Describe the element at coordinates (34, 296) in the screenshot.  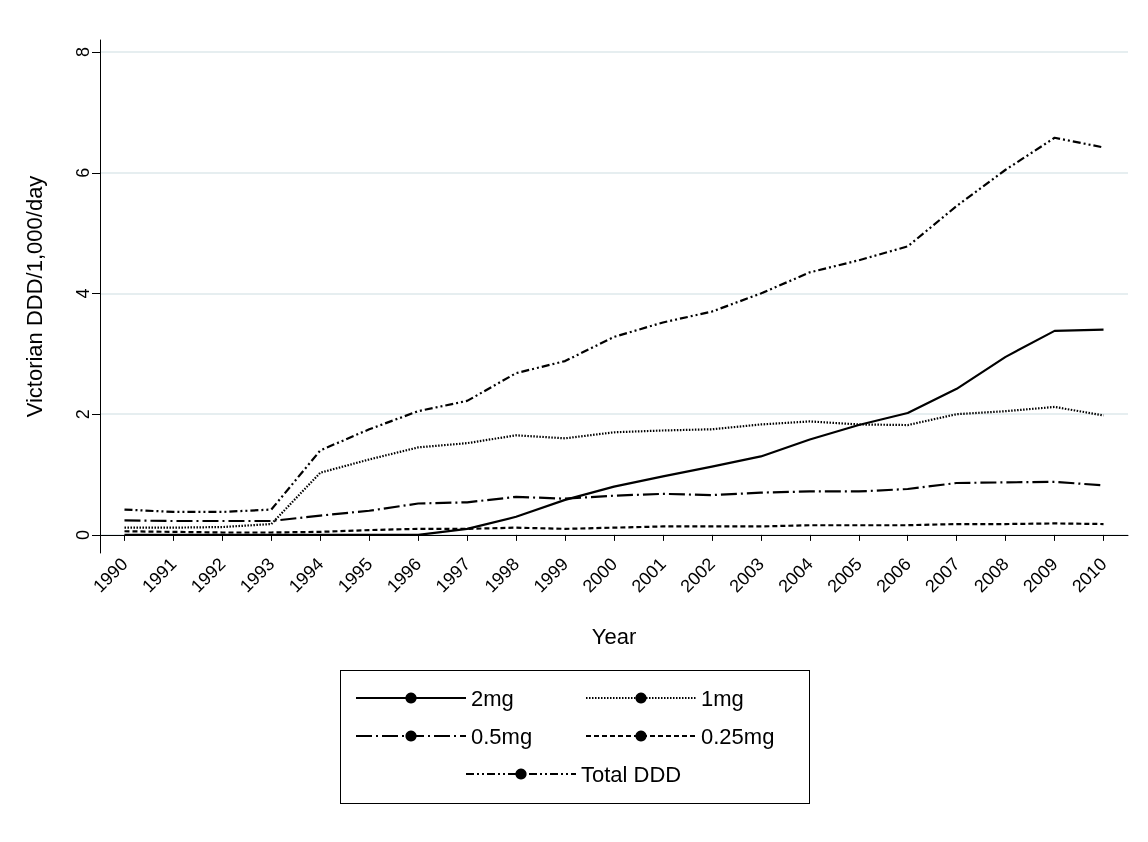
I see `y-axis-title: Victorian DDD/1,000/day` at that location.